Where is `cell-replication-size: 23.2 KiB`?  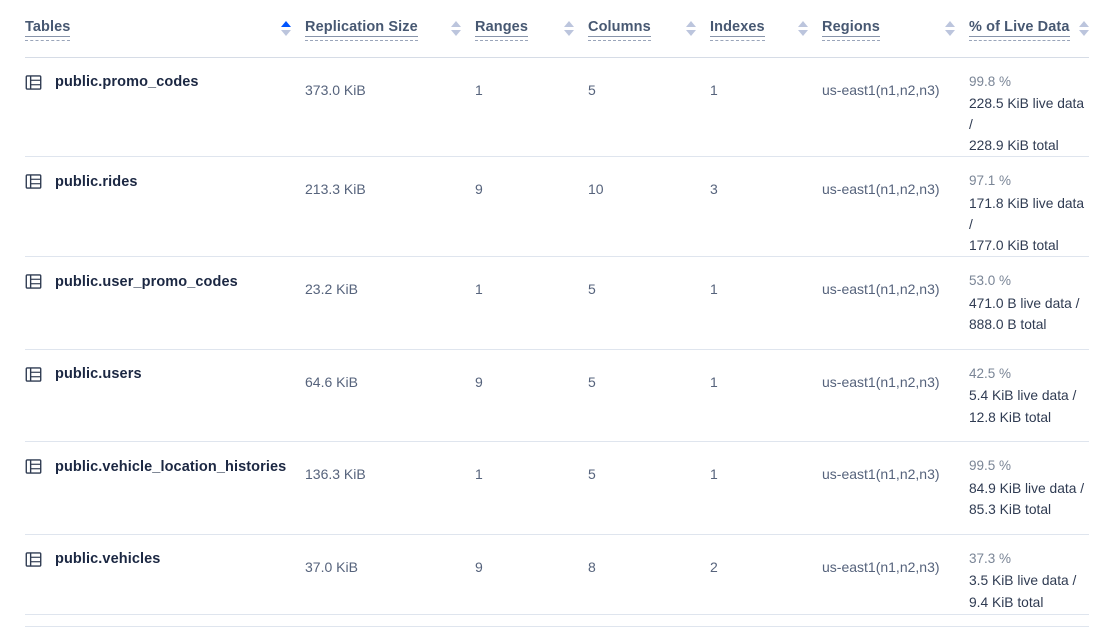 cell-replication-size: 23.2 KiB is located at coordinates (390, 303).